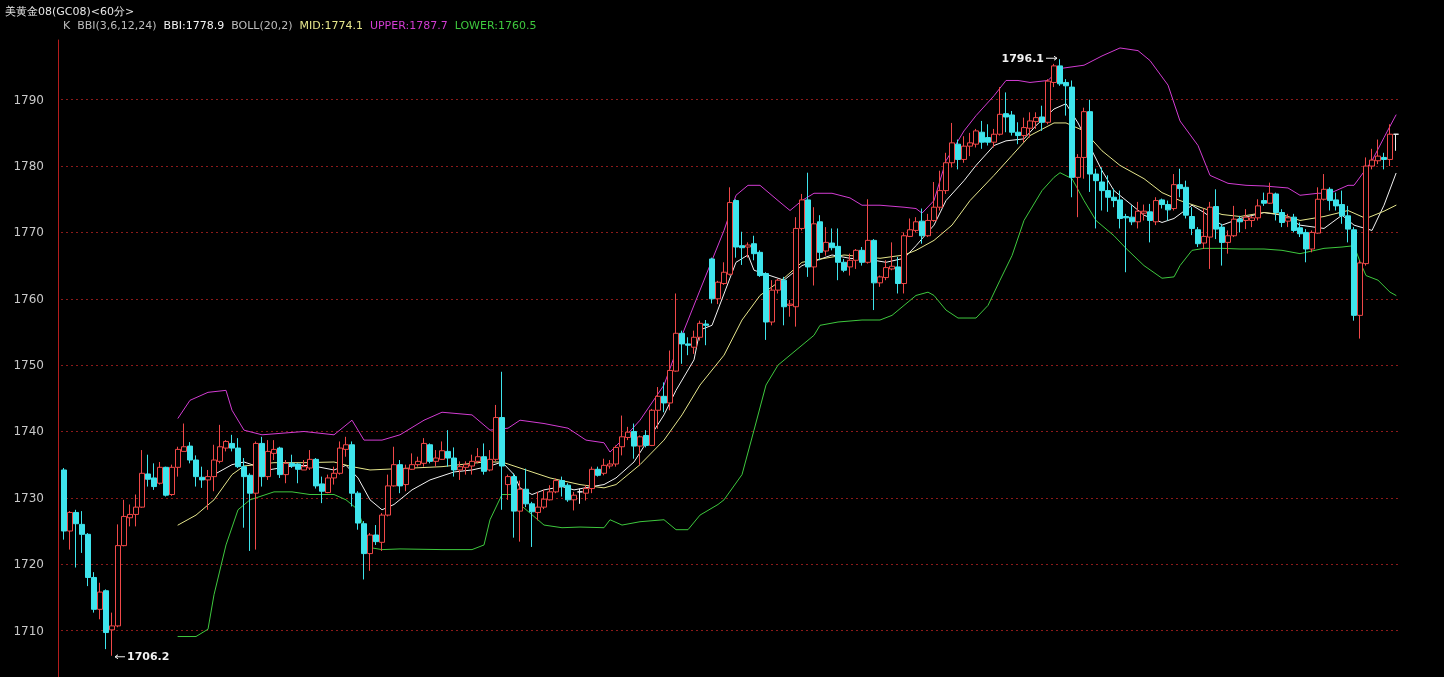 Image resolution: width=1444 pixels, height=677 pixels. What do you see at coordinates (67, 25) in the screenshot?
I see `text: K` at bounding box center [67, 25].